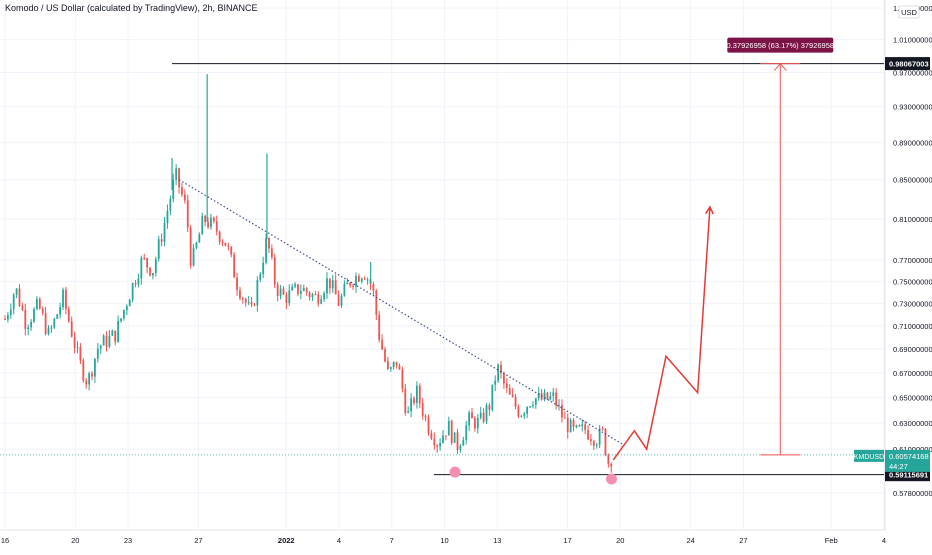  I want to click on resistance-price-tag: 0.98067003, so click(909, 64).